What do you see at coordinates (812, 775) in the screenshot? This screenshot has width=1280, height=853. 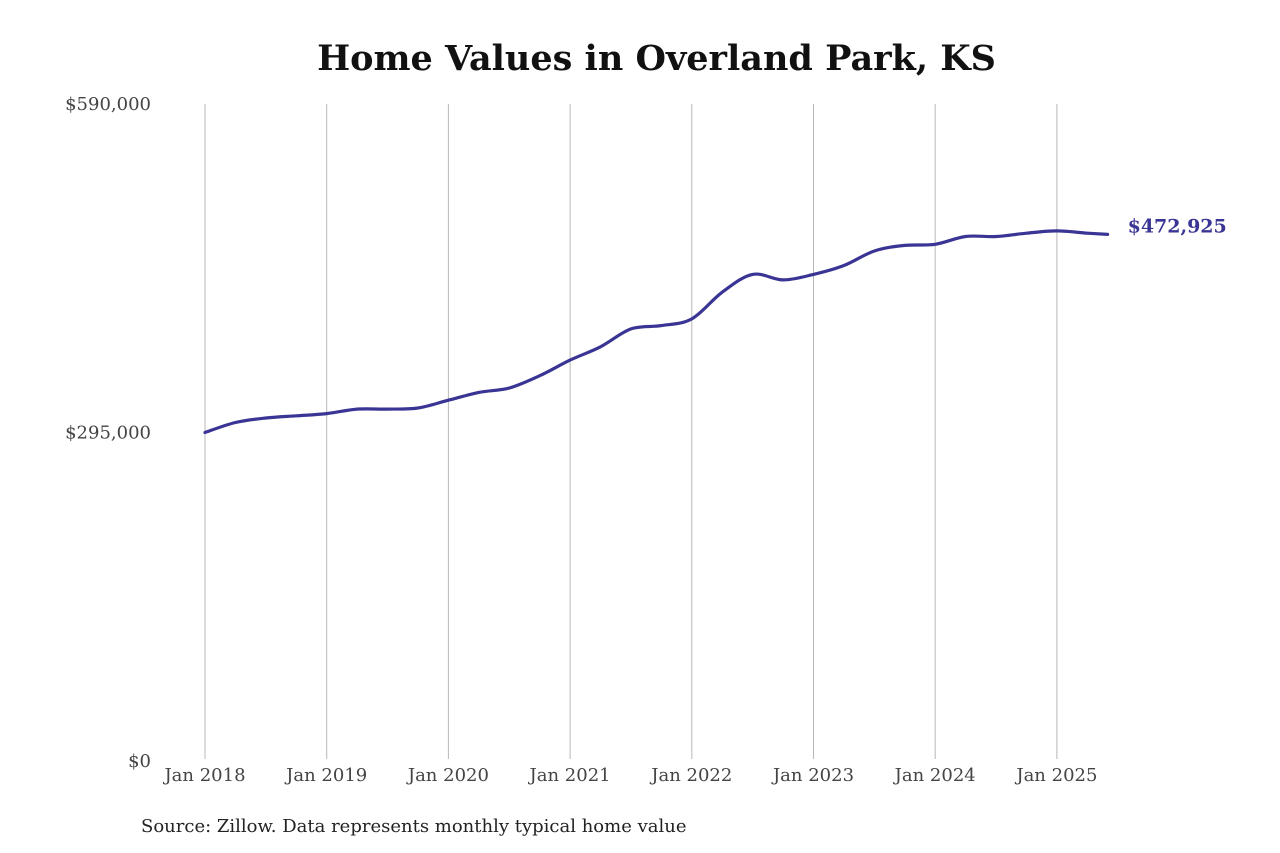 I see `x-tick-label: Jan 2023` at bounding box center [812, 775].